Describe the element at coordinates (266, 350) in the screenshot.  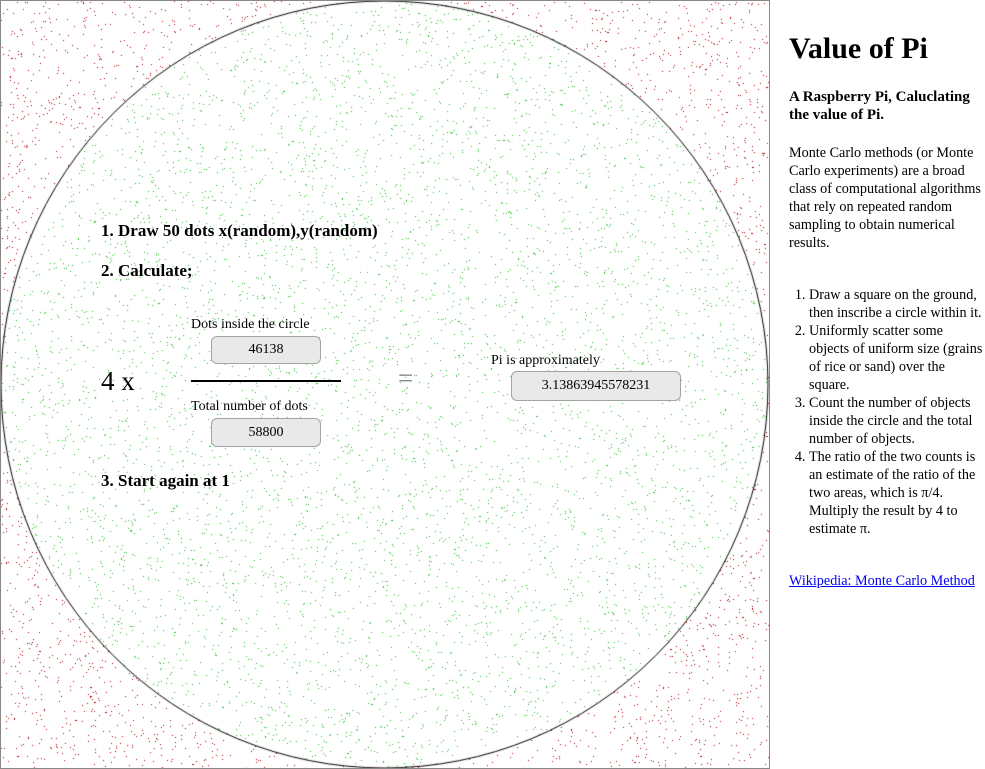
I see `dots-inside-value: 46138` at that location.